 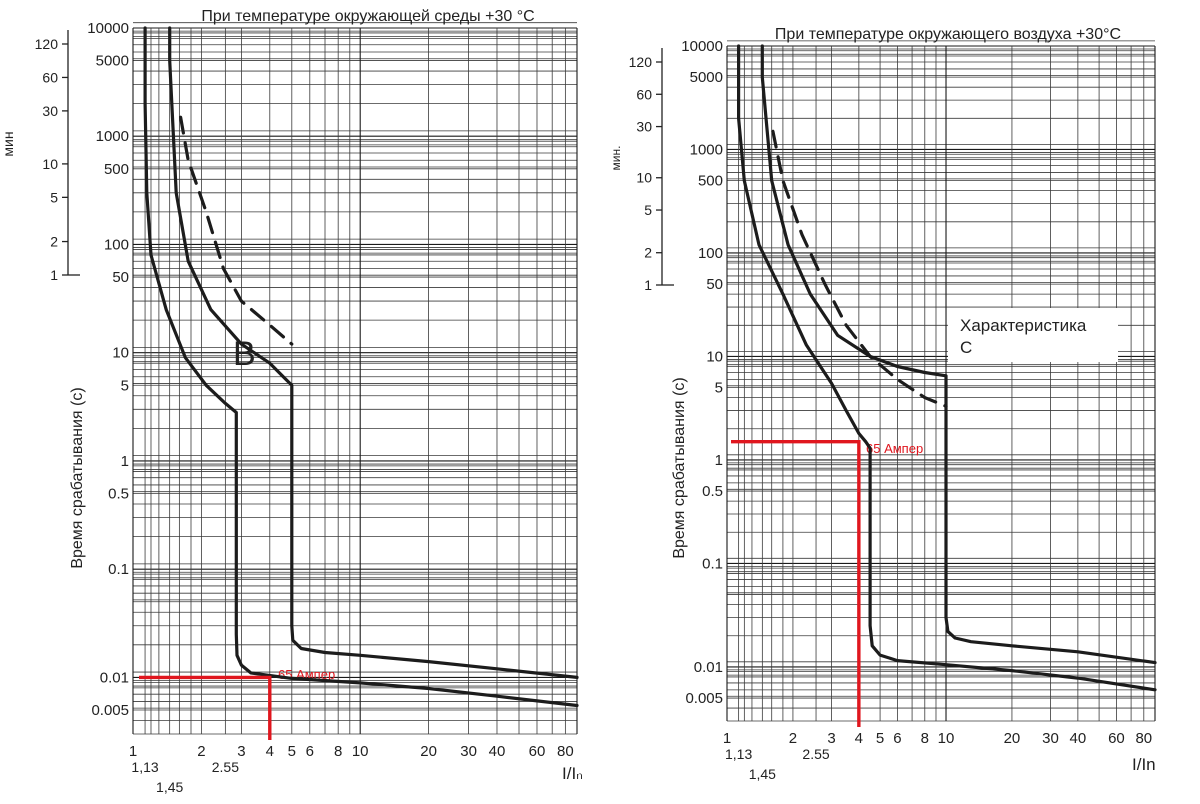 What do you see at coordinates (1023, 325) in the screenshot?
I see `curve-annotation-line-1: Характеристика` at bounding box center [1023, 325].